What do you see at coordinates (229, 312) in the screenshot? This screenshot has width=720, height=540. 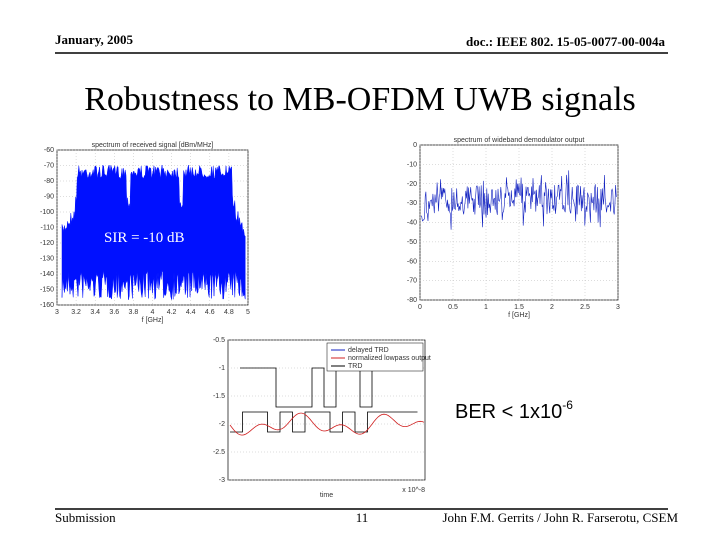 I see `x-tick-label: 4.8` at bounding box center [229, 312].